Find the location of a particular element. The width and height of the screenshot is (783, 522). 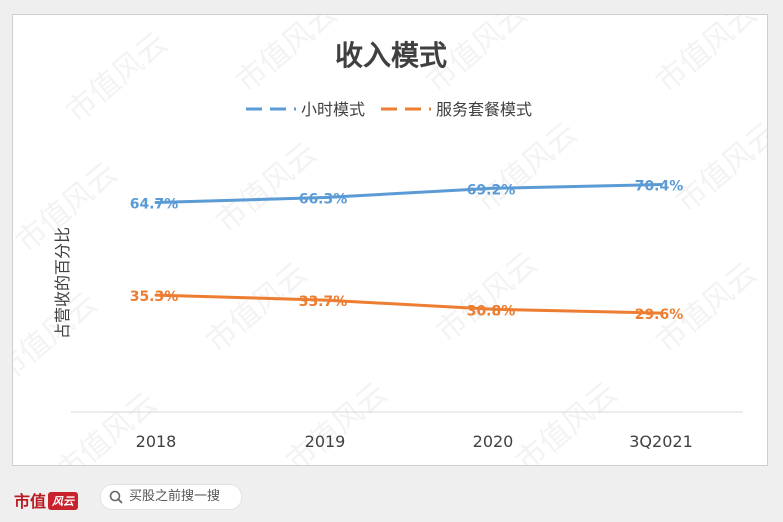

x-tick-label: 2020 is located at coordinates (493, 441).